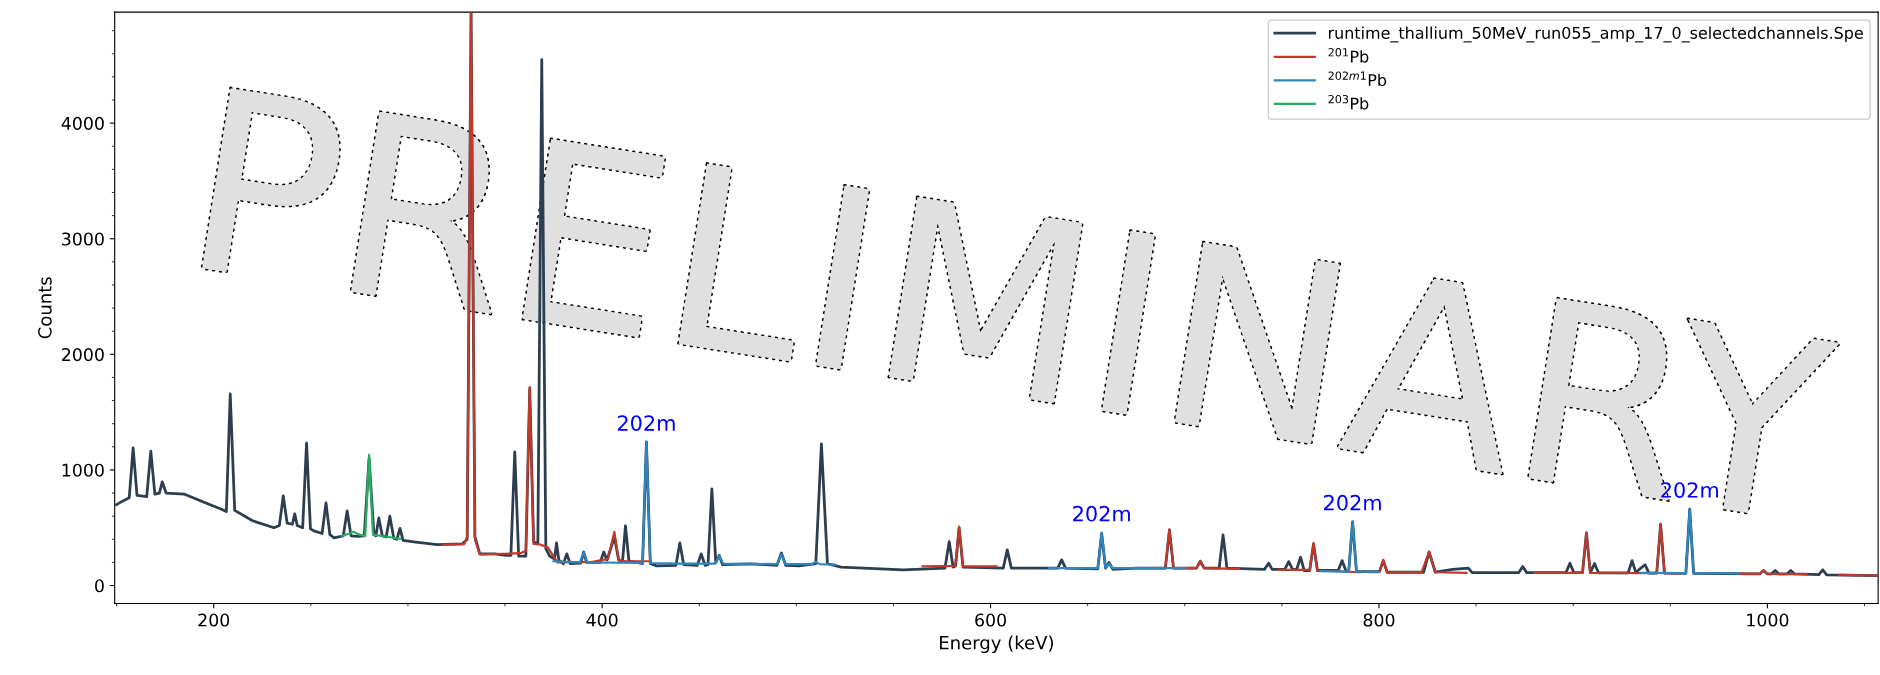  What do you see at coordinates (990, 620) in the screenshot?
I see `x-tick-label: 600` at bounding box center [990, 620].